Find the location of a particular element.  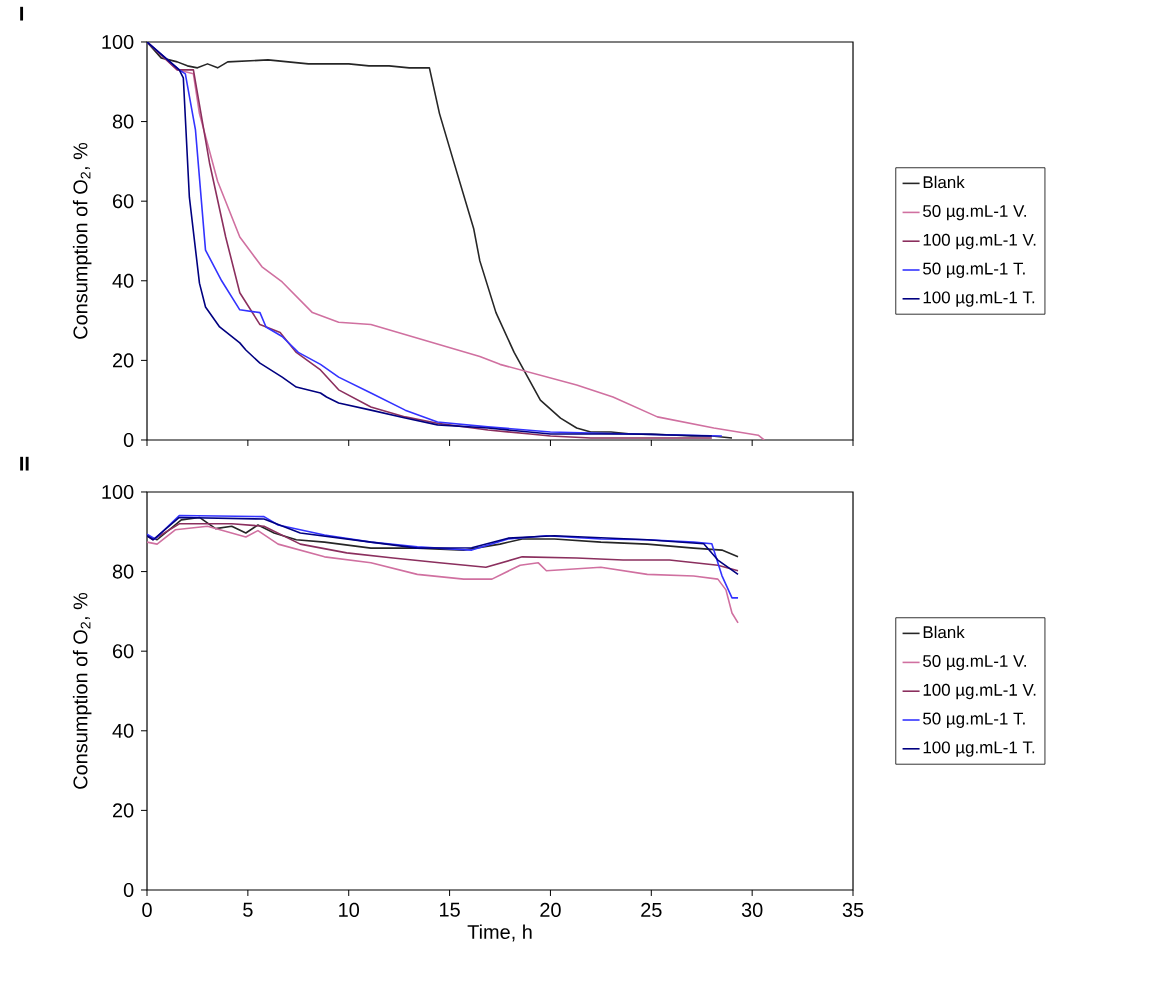

x-tick-label: 25 is located at coordinates (651, 909).